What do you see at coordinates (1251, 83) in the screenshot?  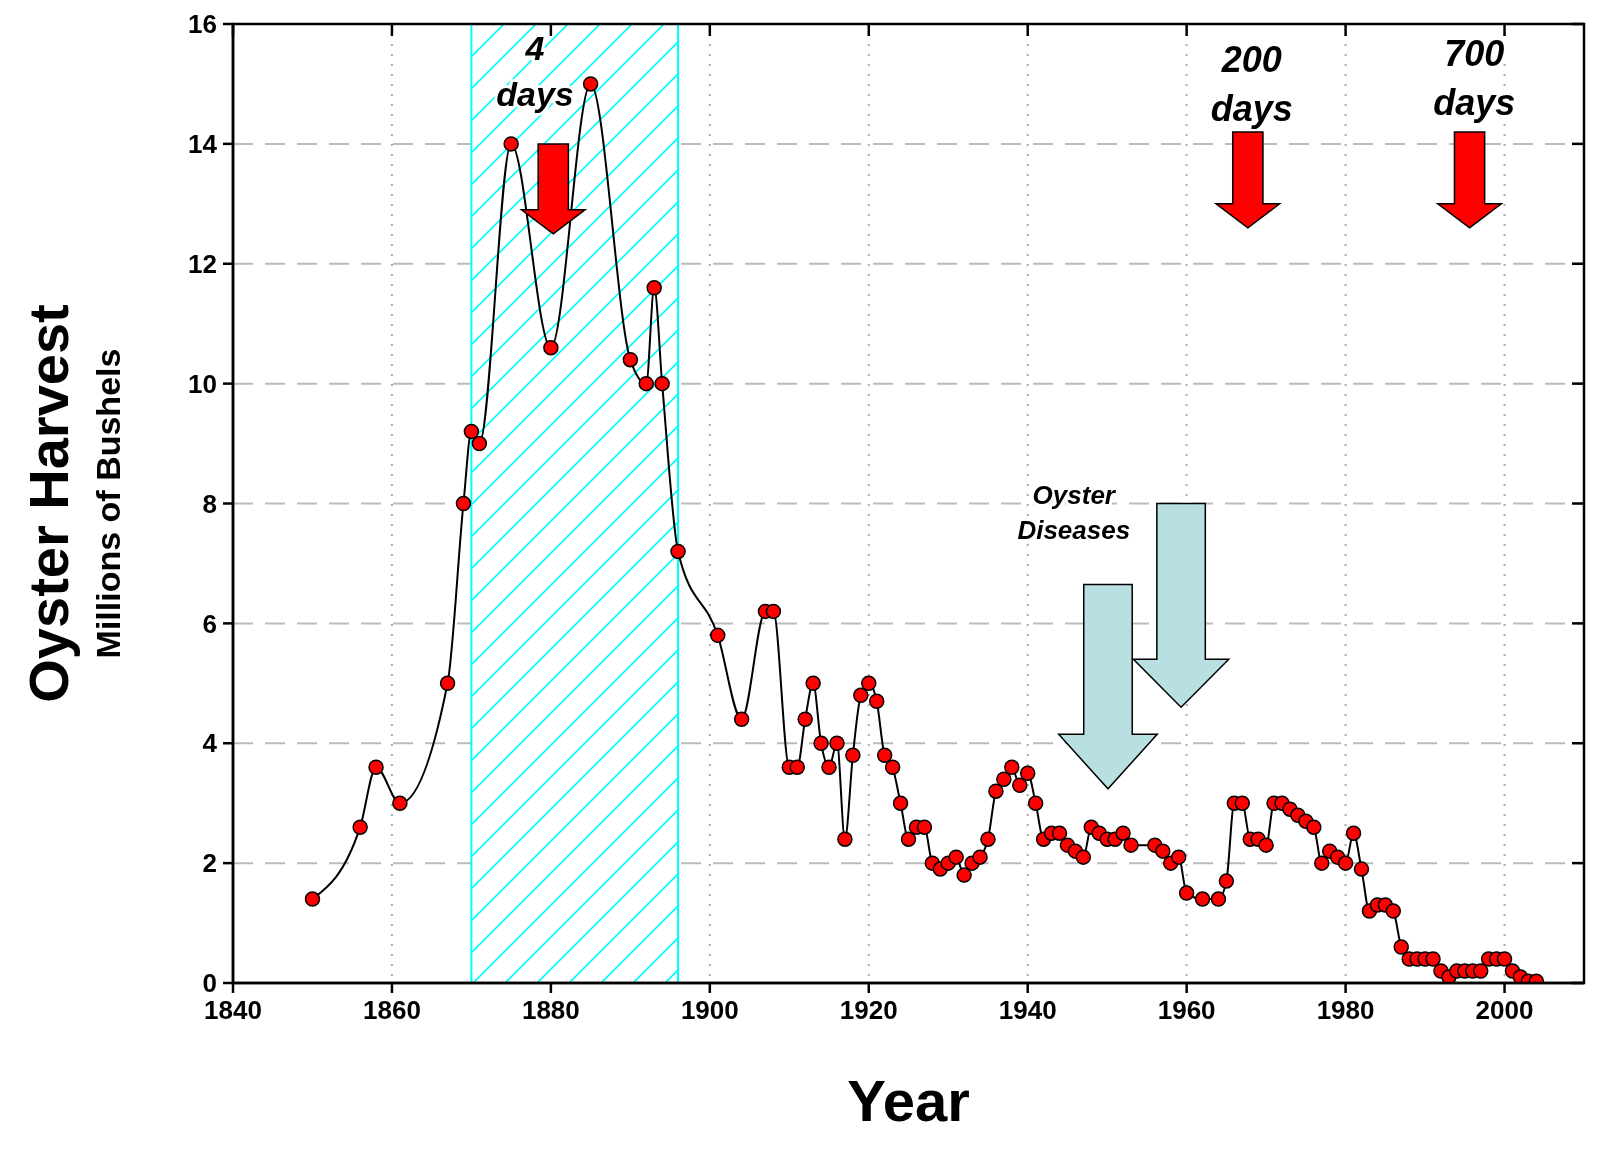 I see `annotation: 200 days` at bounding box center [1251, 83].